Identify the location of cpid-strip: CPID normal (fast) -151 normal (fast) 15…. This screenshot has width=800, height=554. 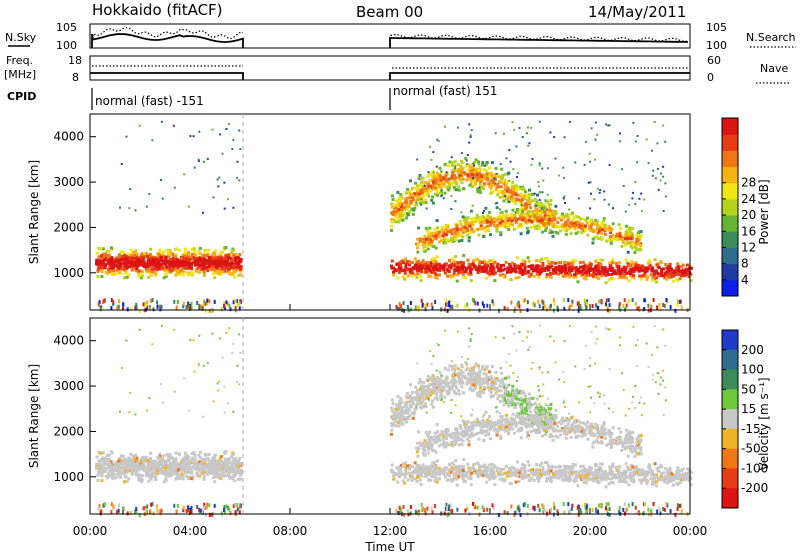
(252, 97).